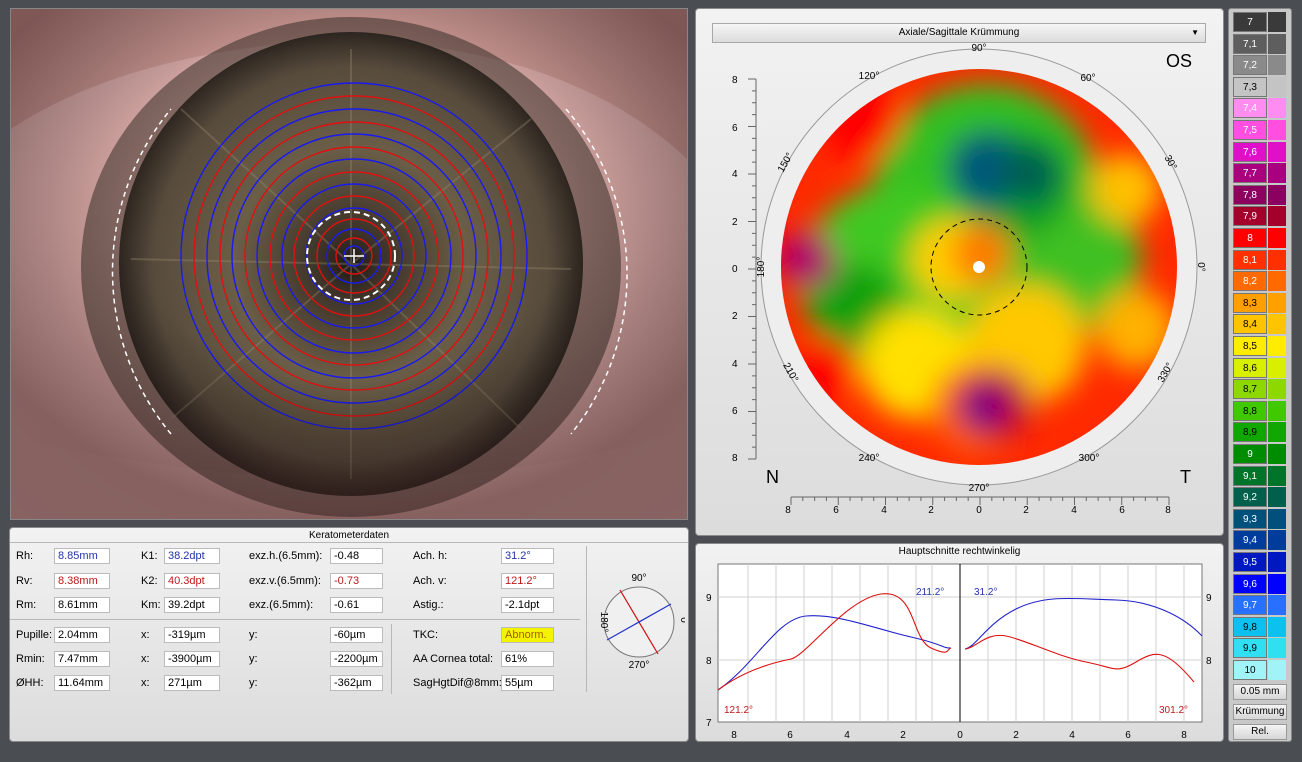 The height and width of the screenshot is (762, 1302). I want to click on map-x-tick-4-right: 4, so click(1074, 510).